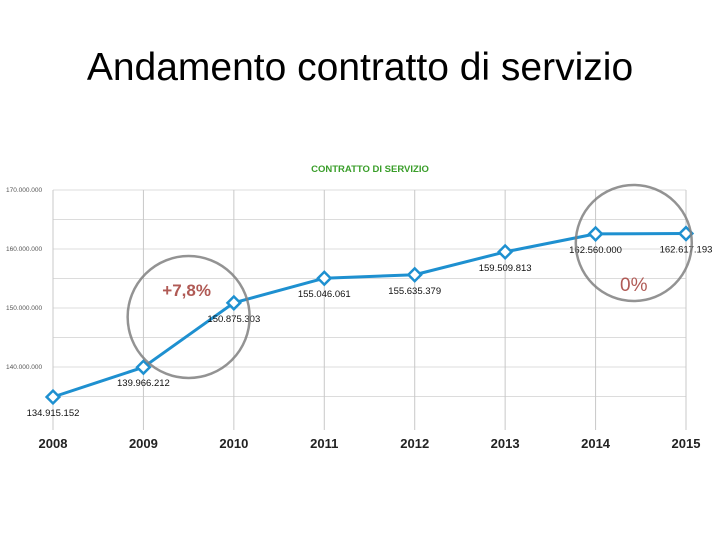 The image size is (720, 540). What do you see at coordinates (634, 285) in the screenshot?
I see `annotation-label: 0%` at bounding box center [634, 285].